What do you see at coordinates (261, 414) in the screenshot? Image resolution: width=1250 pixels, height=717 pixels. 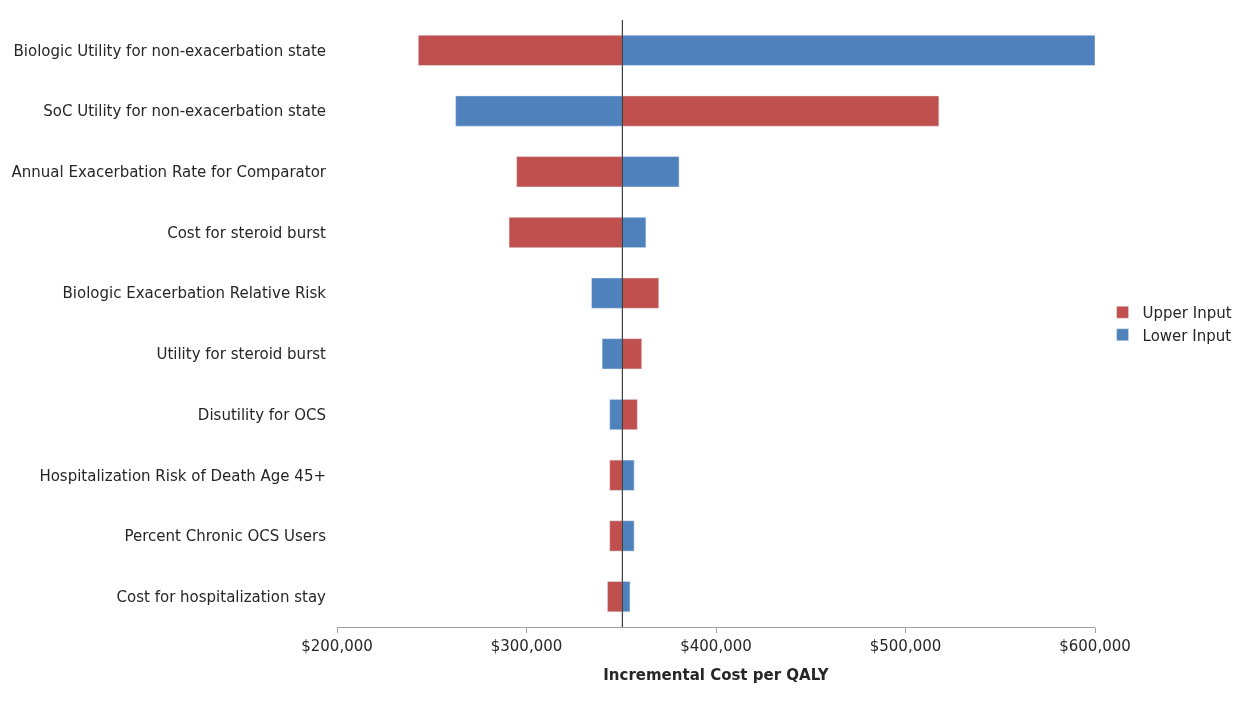 I see `y-tick-label: Disutility for OCS` at bounding box center [261, 414].